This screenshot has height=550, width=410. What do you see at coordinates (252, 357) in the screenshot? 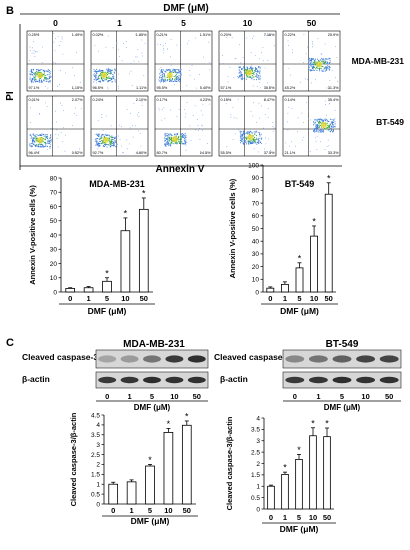
I see `blot-right-label-caspase: Cleaved caspase-3` at bounding box center [252, 357].